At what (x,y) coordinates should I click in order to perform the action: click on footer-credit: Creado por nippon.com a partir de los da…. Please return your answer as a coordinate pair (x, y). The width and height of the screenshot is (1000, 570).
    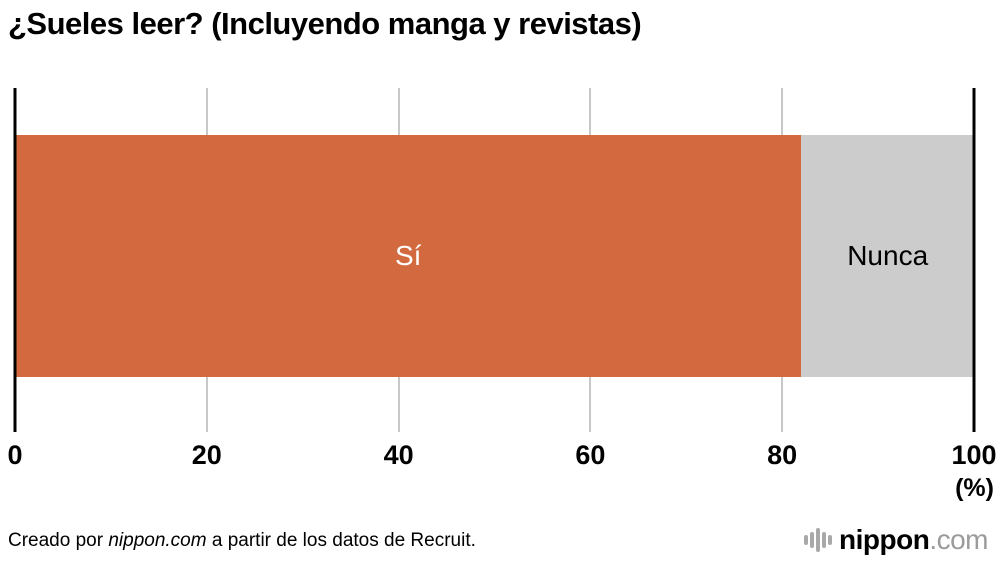
    Looking at the image, I should click on (242, 541).